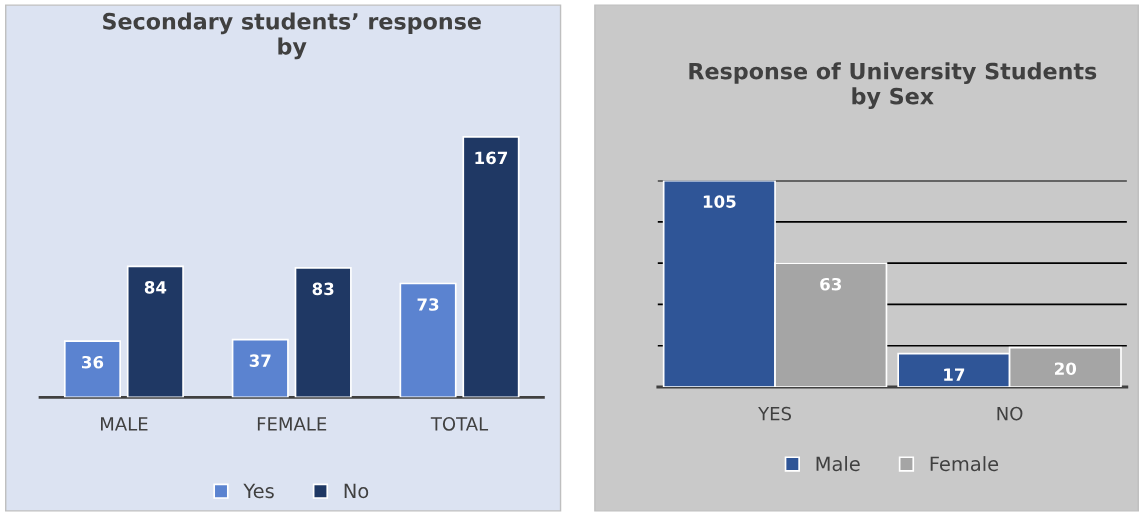 The height and width of the screenshot is (516, 1144). Describe the element at coordinates (491, 158) in the screenshot. I see `data-label: 167` at that location.